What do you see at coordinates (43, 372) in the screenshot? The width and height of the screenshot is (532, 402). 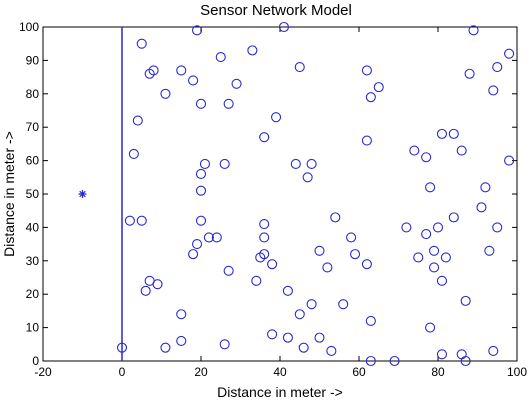 I see `x-tick-label: -20` at bounding box center [43, 372].